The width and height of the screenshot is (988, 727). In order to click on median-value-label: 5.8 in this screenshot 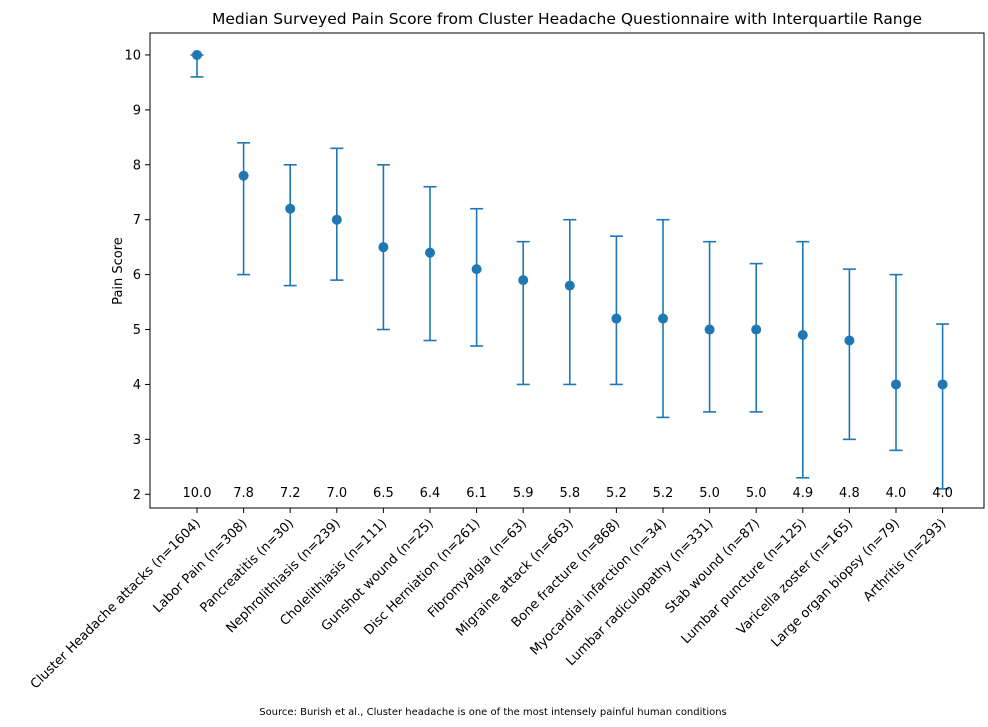, I will do `click(569, 493)`.